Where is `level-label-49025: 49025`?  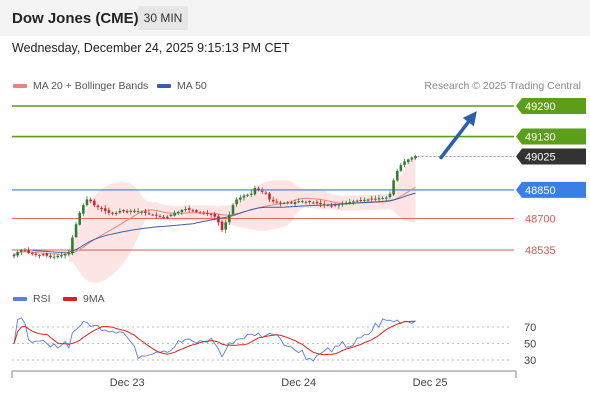 level-label-49025: 49025 is located at coordinates (540, 158).